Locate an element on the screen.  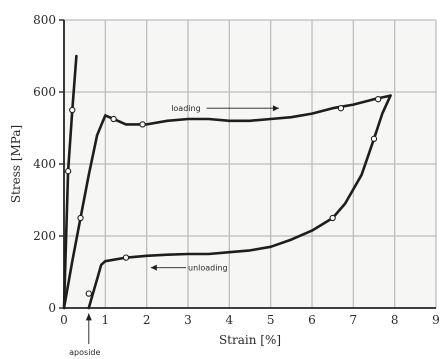
x-tick-label: 7 is located at coordinates (354, 320).